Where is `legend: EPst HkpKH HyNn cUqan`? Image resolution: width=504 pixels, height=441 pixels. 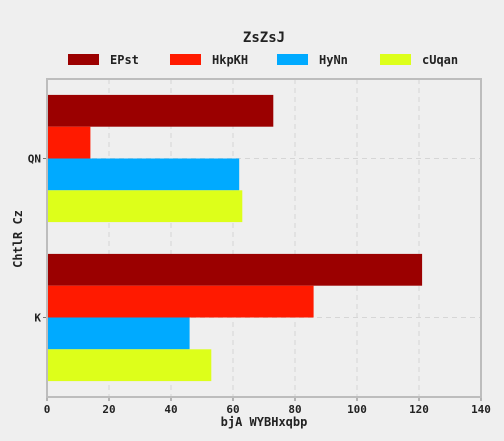
legend: EPst HkpKH HyNn cUqan is located at coordinates (263, 60).